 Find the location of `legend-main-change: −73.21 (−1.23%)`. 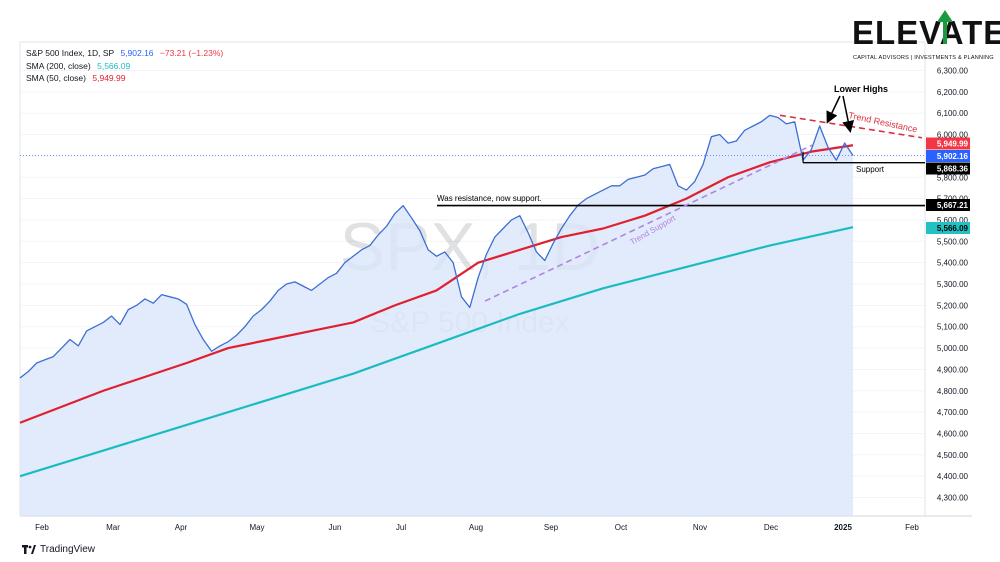

legend-main-change: −73.21 (−1.23%) is located at coordinates (191, 53).